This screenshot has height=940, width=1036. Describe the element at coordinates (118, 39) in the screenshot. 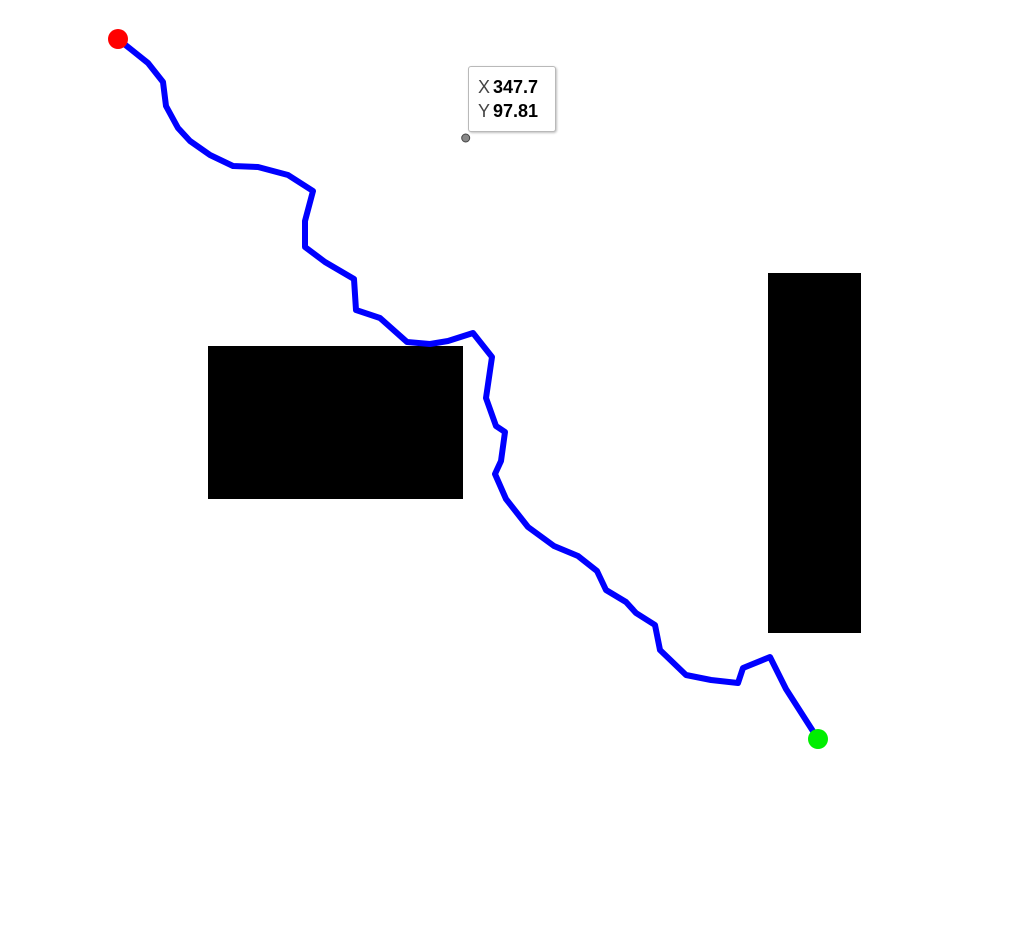

I see `start-marker` at that location.